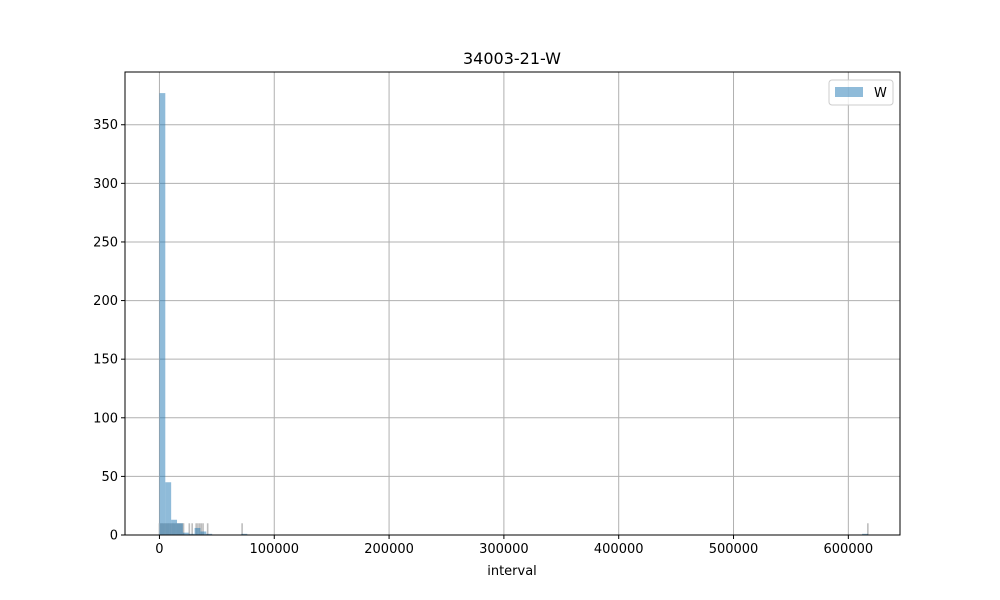 This screenshot has width=1000, height=600. I want to click on y-tick-label: 250, so click(105, 242).